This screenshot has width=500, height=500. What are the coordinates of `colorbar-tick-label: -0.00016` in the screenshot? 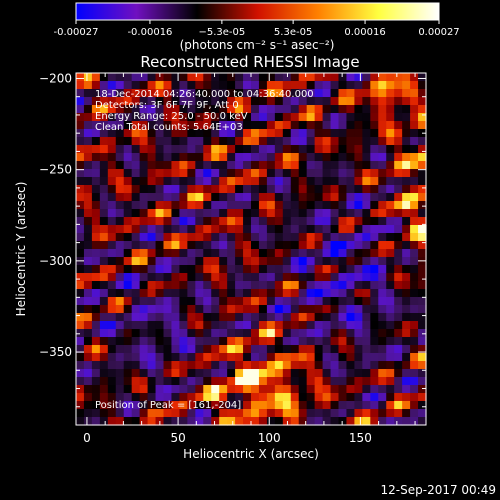 It's located at (149, 32).